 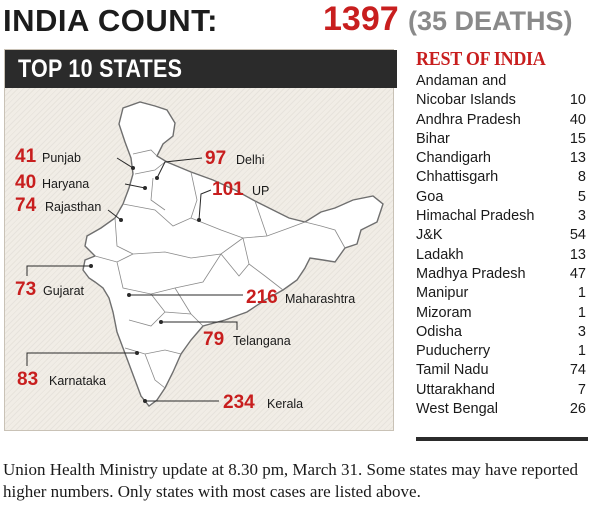 I want to click on label-karnataka: Karnataka, so click(x=77, y=381).